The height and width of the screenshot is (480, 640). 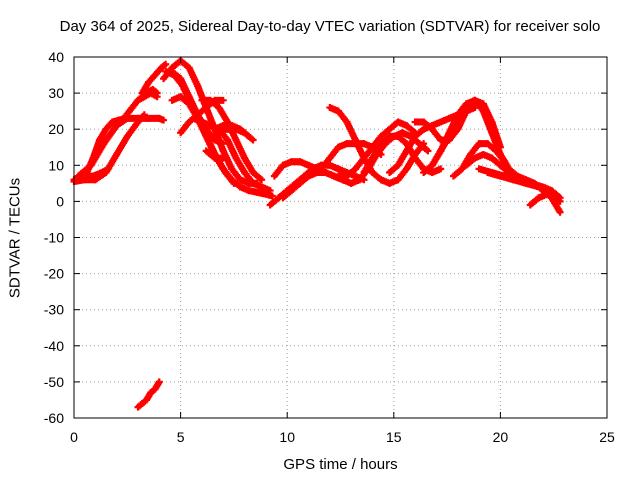 What do you see at coordinates (394, 437) in the screenshot?
I see `x-tick-label: 15` at bounding box center [394, 437].